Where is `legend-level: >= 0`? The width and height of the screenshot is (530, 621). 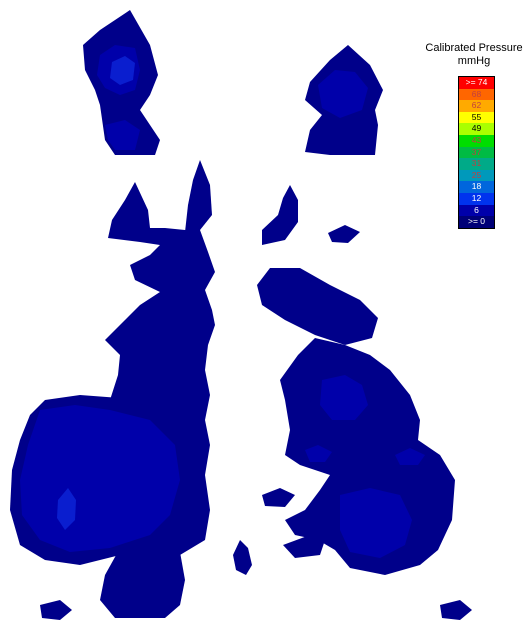 legend-level: >= 0 is located at coordinates (476, 222).